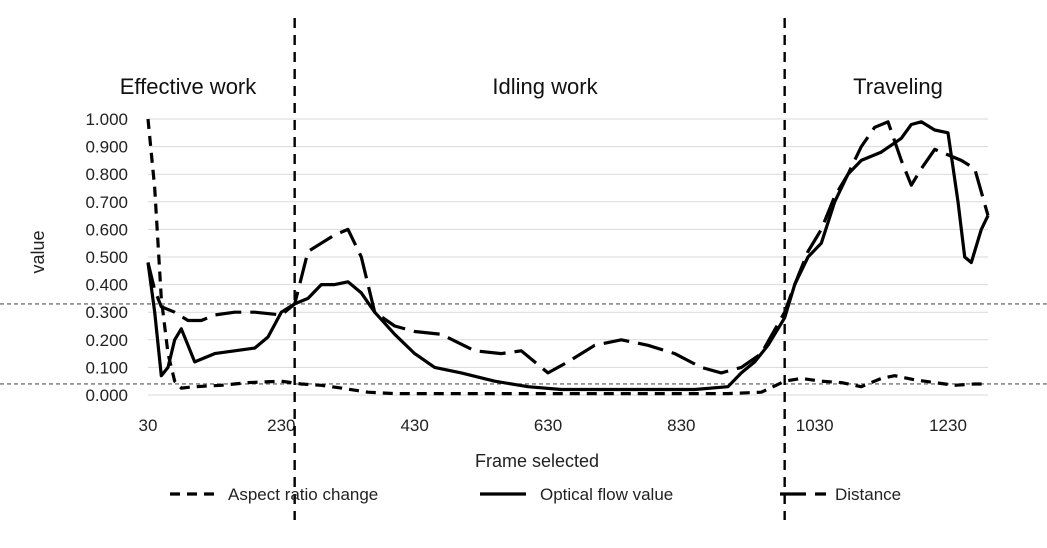 This screenshot has height=548, width=1047. Describe the element at coordinates (106, 147) in the screenshot. I see `y-tick-label: 0.900` at that location.